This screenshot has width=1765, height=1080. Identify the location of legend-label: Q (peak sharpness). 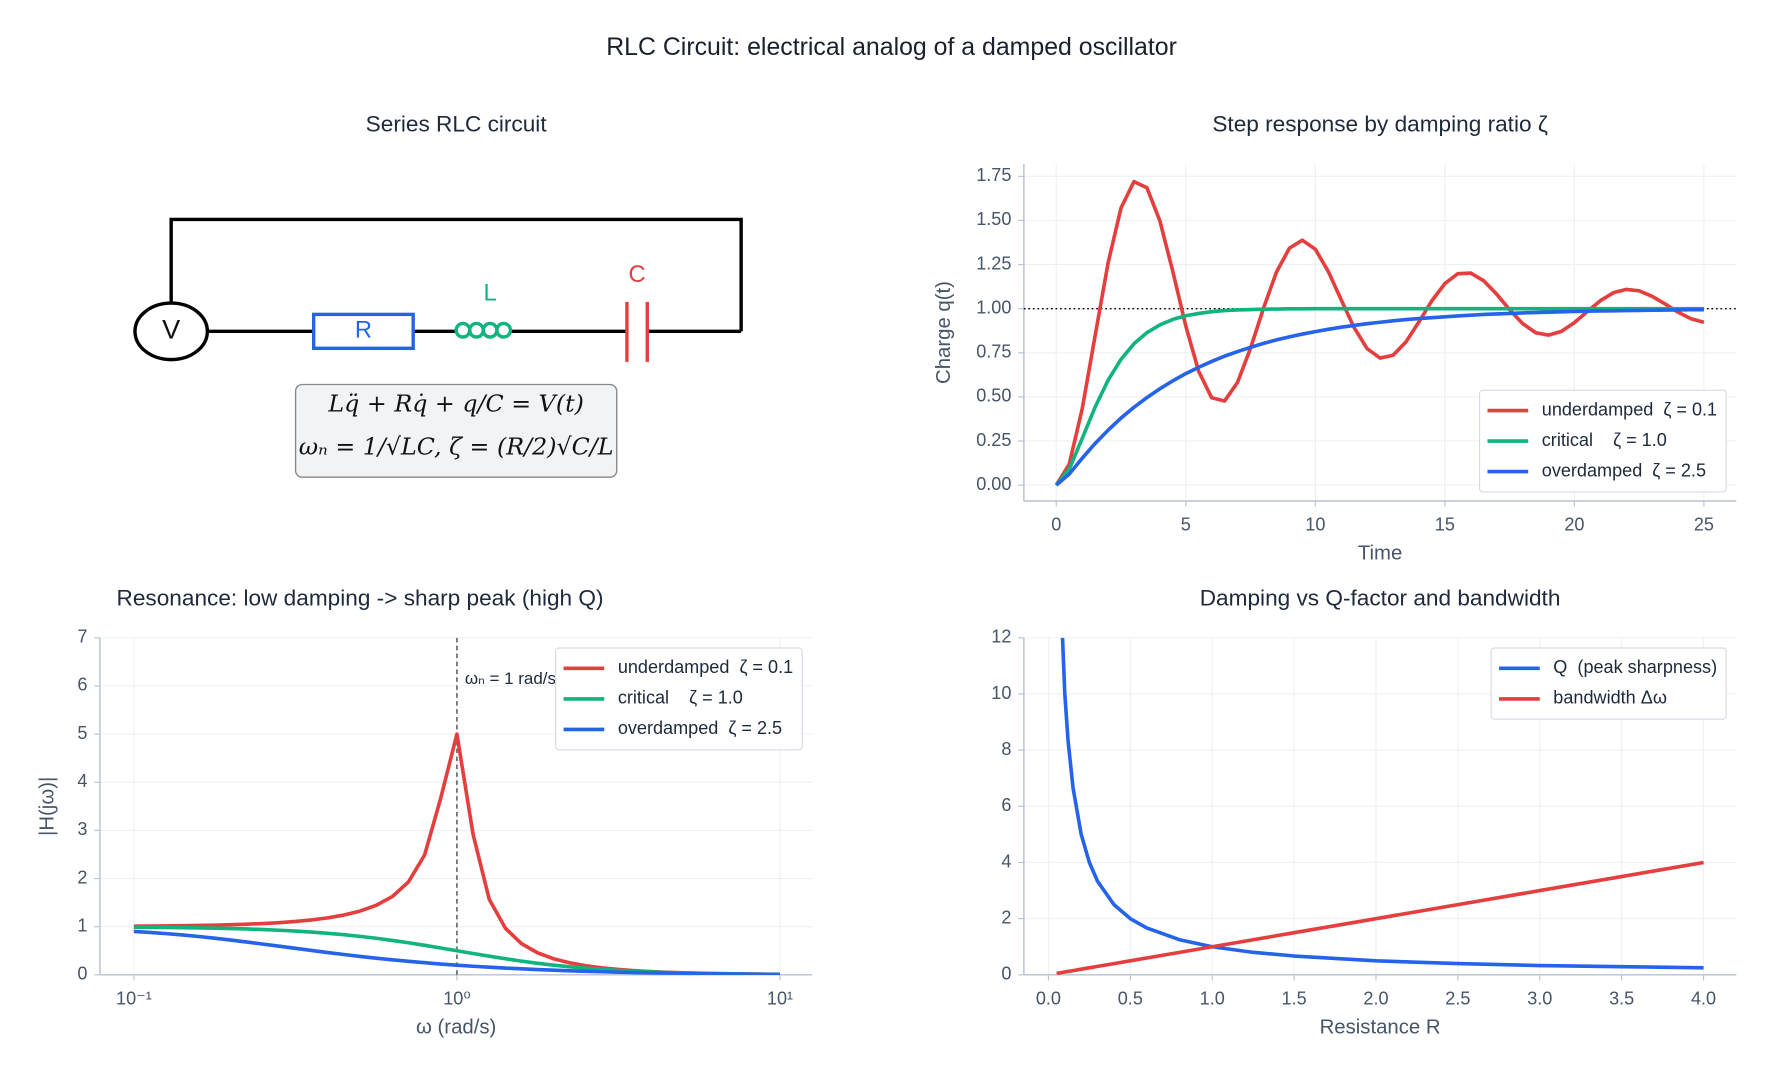
(1635, 667).